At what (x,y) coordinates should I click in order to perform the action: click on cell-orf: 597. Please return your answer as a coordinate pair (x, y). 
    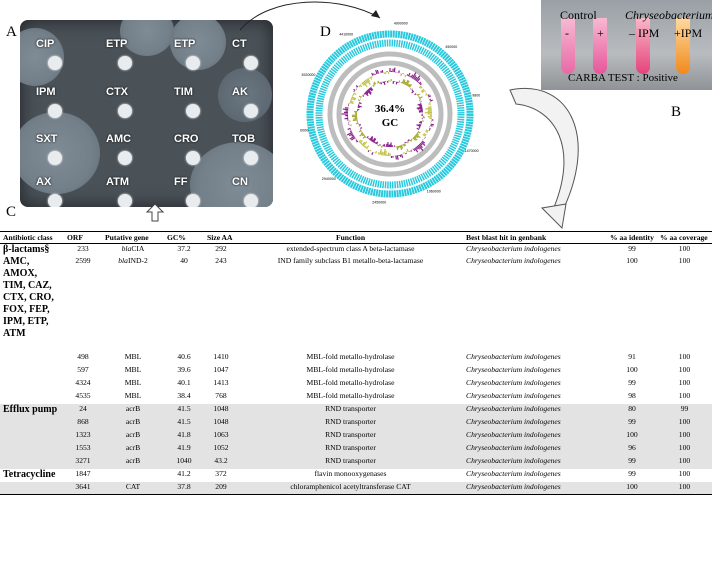
    Looking at the image, I should click on (83, 369).